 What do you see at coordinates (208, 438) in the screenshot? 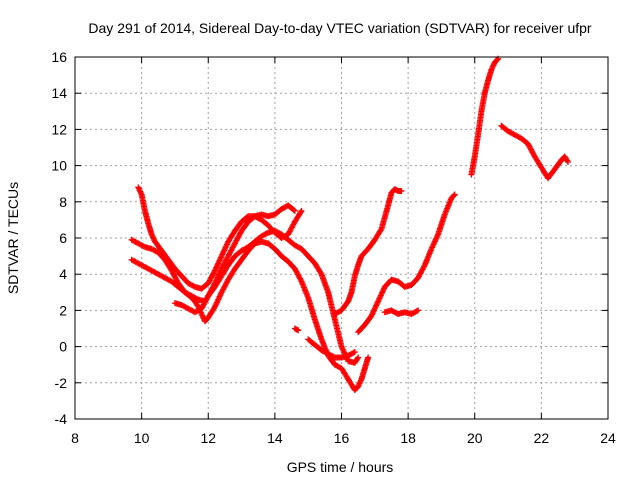
I see `x-tick-label: 12` at bounding box center [208, 438].